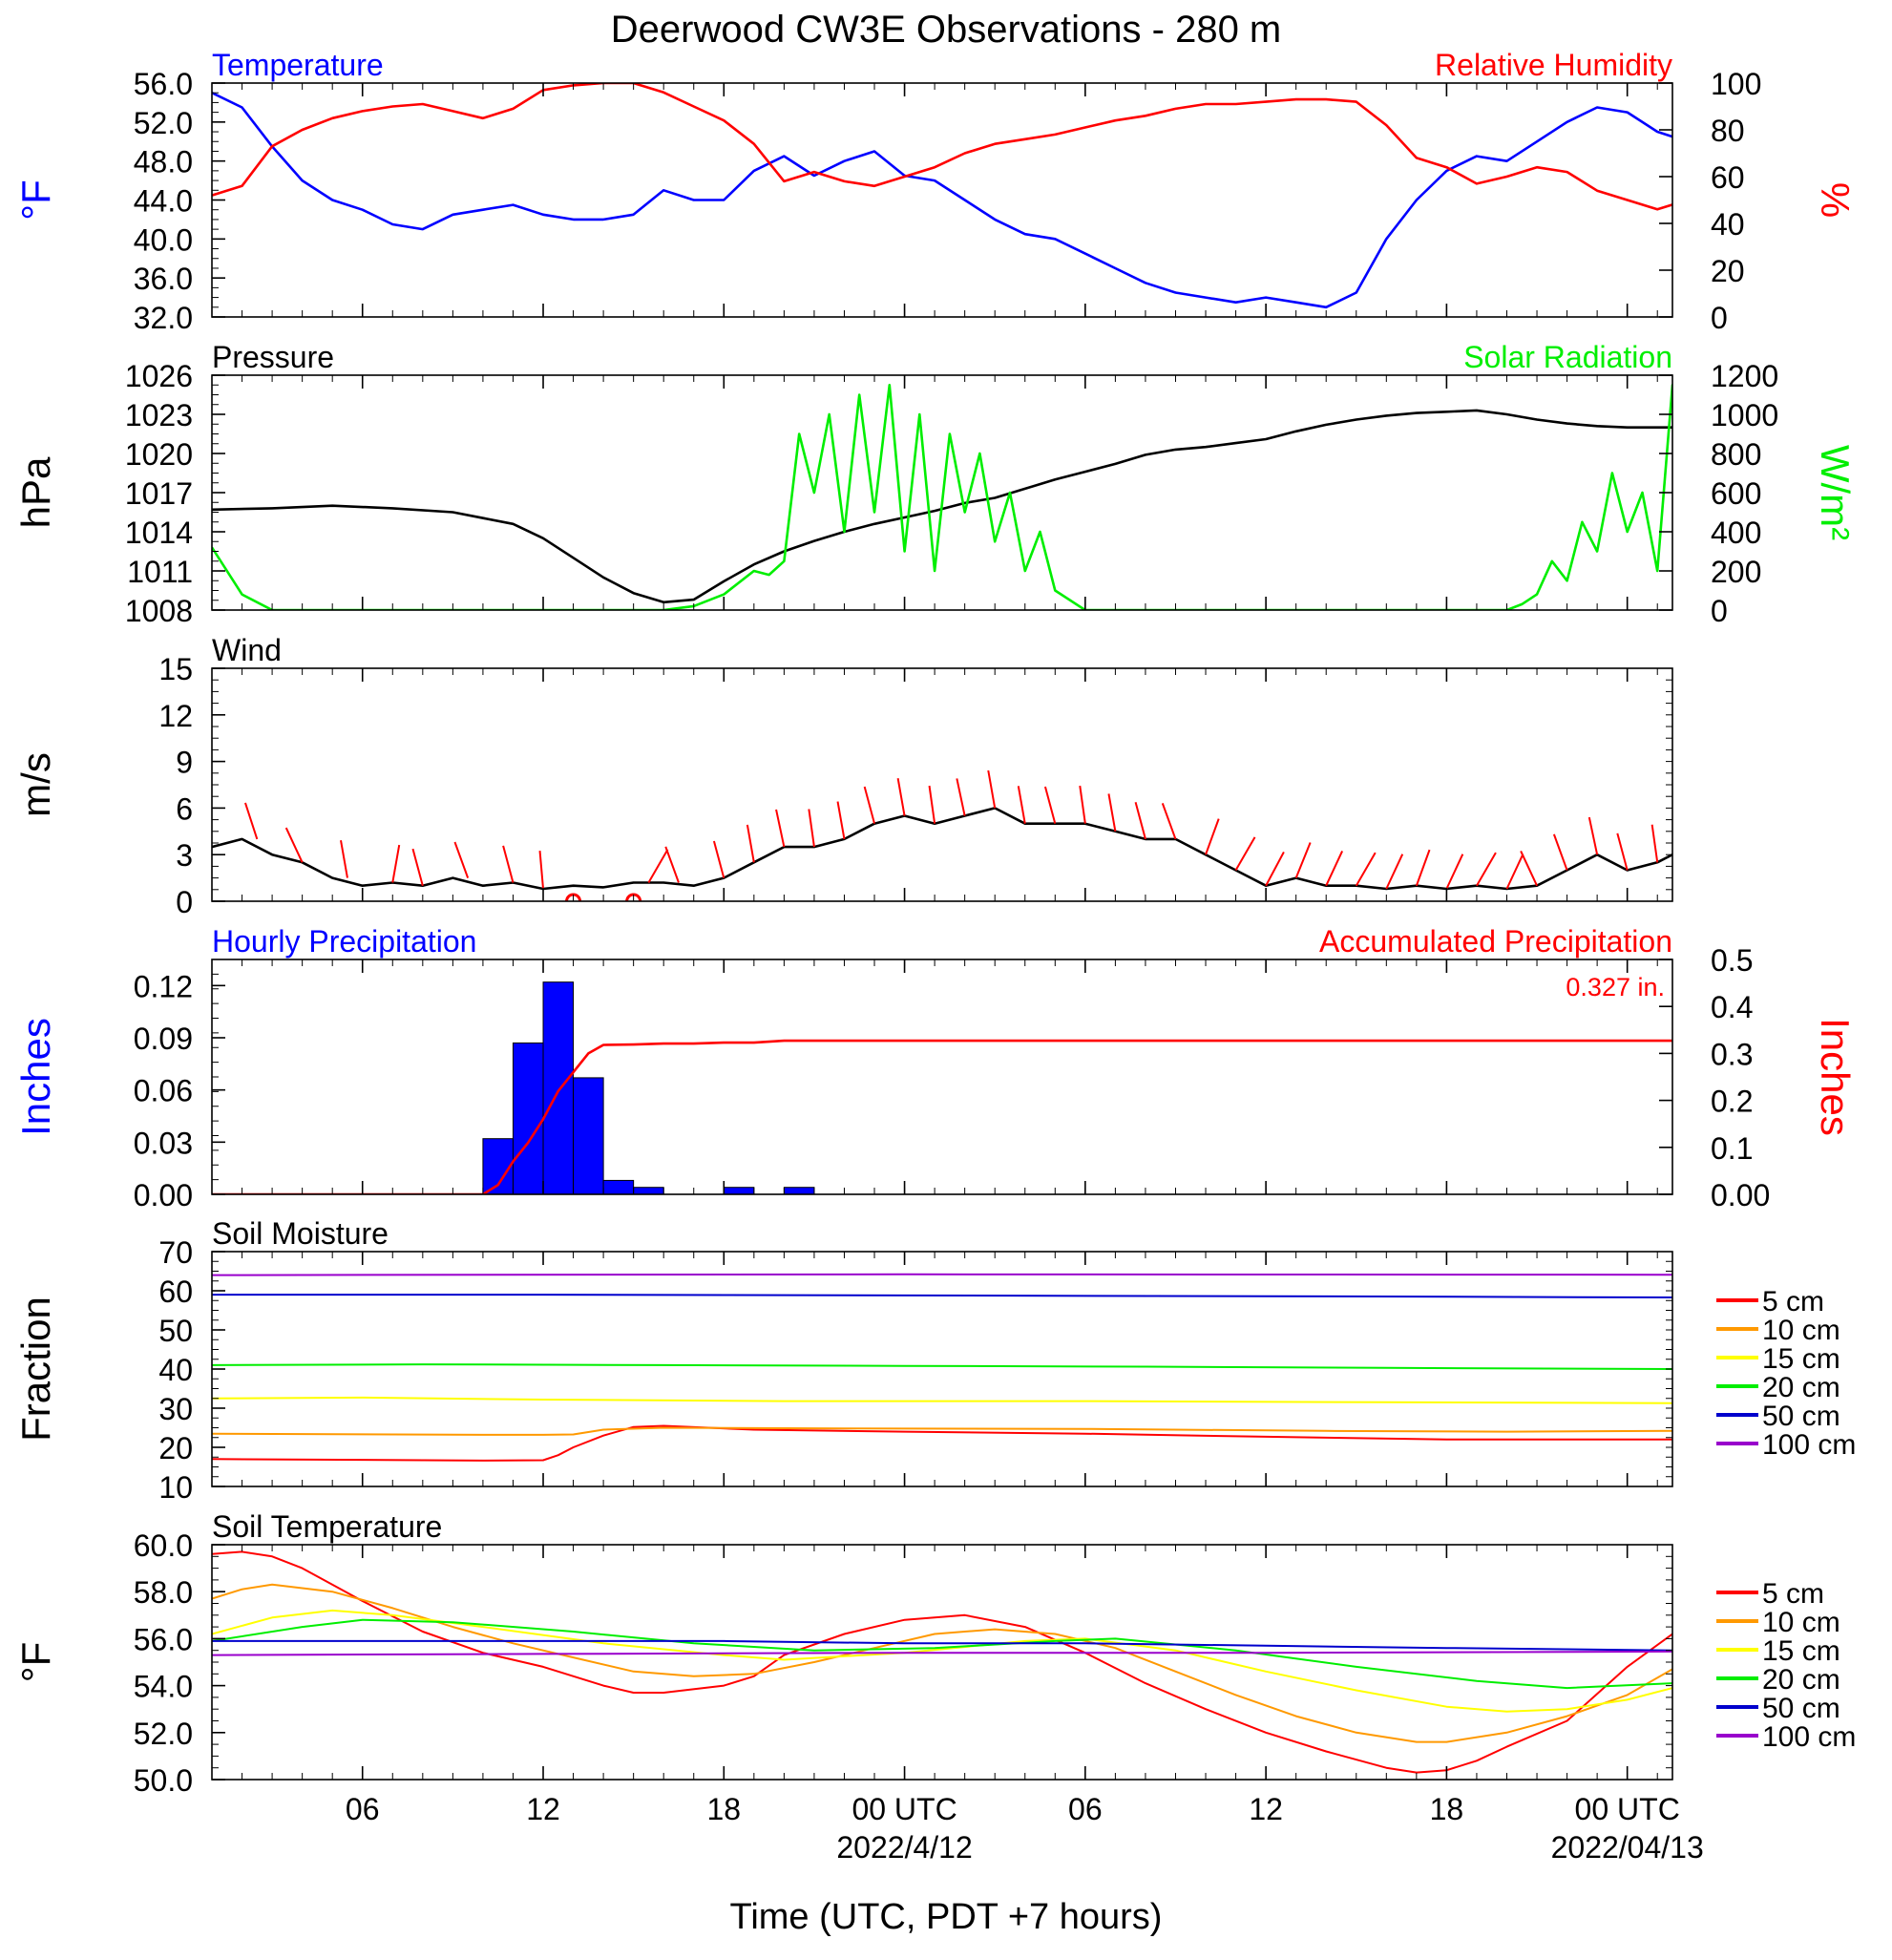 The width and height of the screenshot is (1892, 1960). What do you see at coordinates (1719, 318) in the screenshot?
I see `y-tick-label-right: 0` at bounding box center [1719, 318].